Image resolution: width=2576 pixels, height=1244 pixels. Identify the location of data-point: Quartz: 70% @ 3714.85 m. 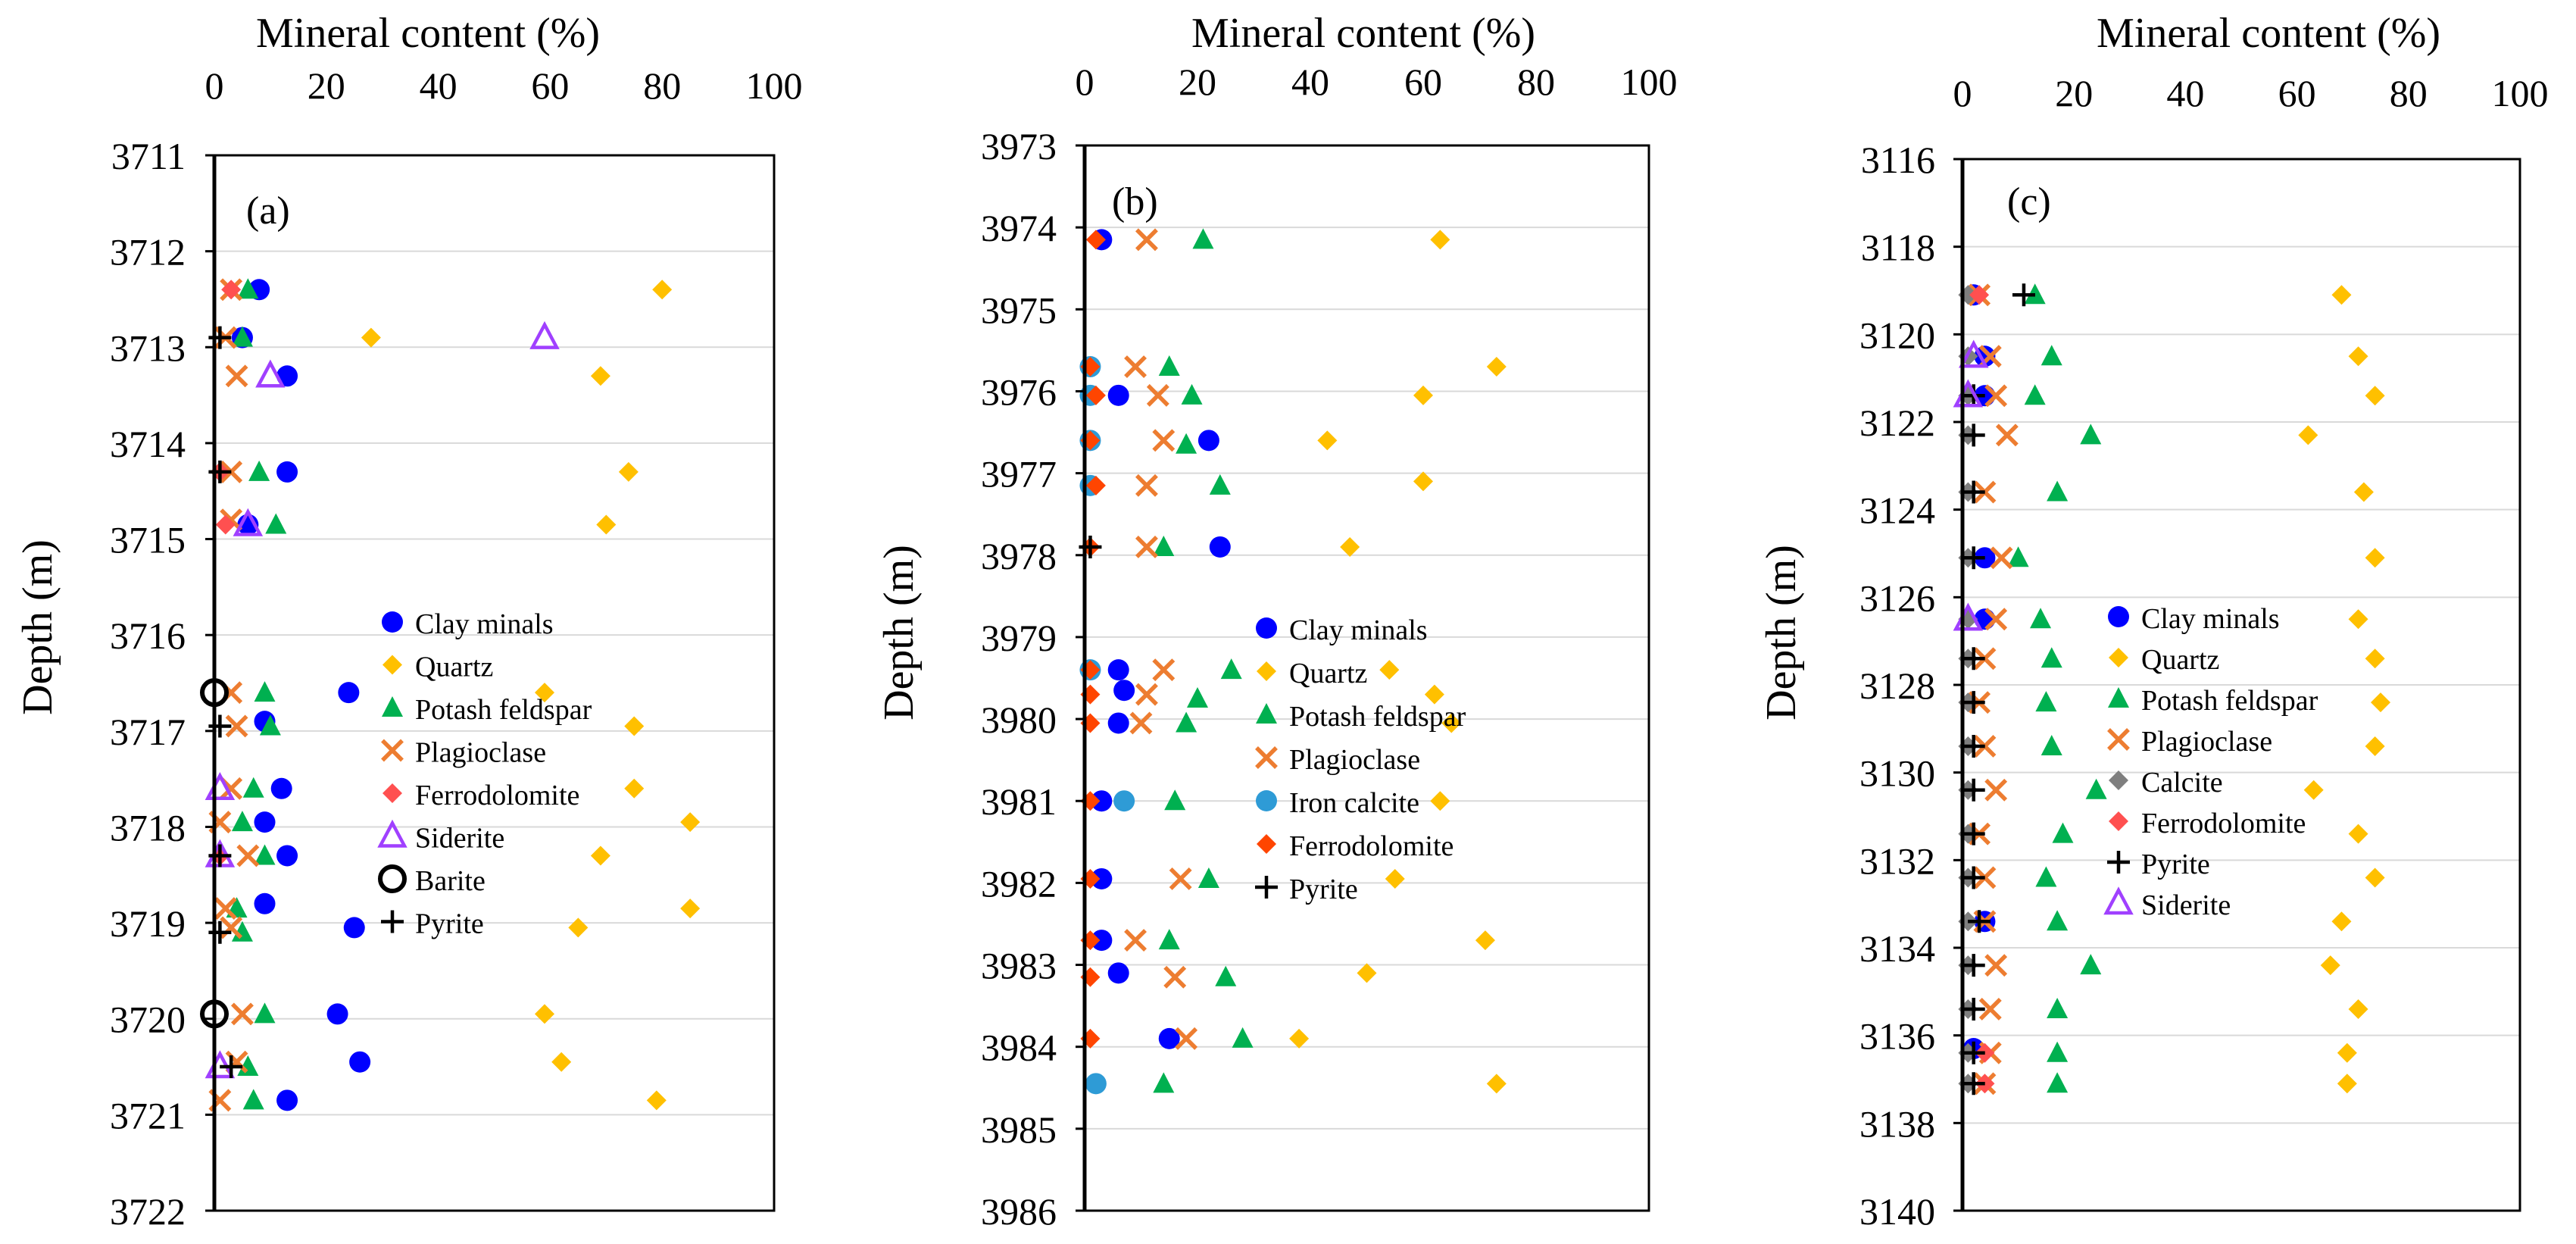
(606, 524).